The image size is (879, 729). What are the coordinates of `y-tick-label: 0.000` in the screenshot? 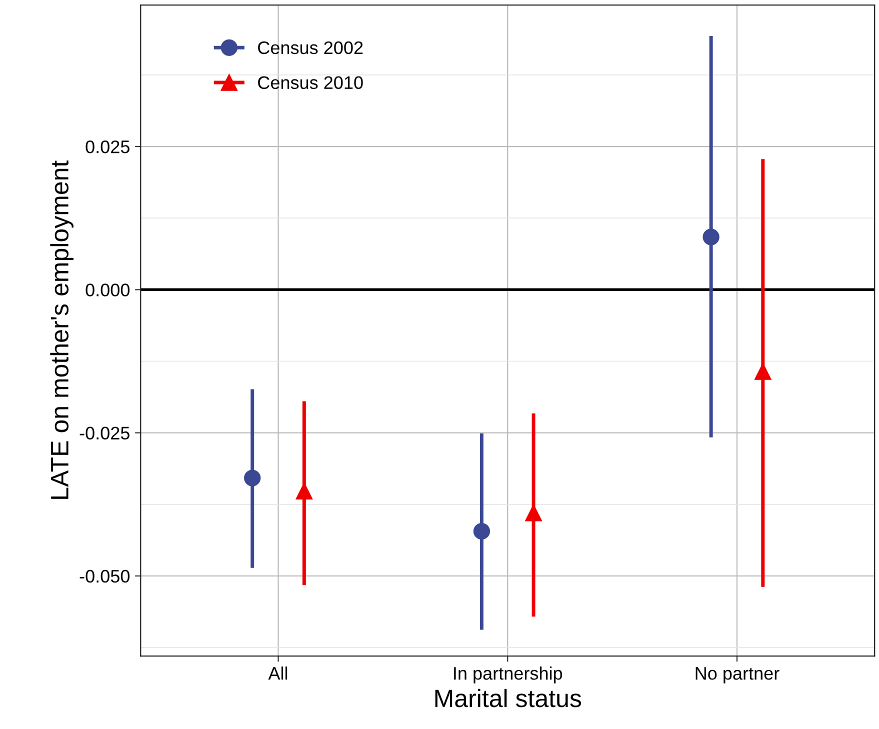 It's located at (108, 290).